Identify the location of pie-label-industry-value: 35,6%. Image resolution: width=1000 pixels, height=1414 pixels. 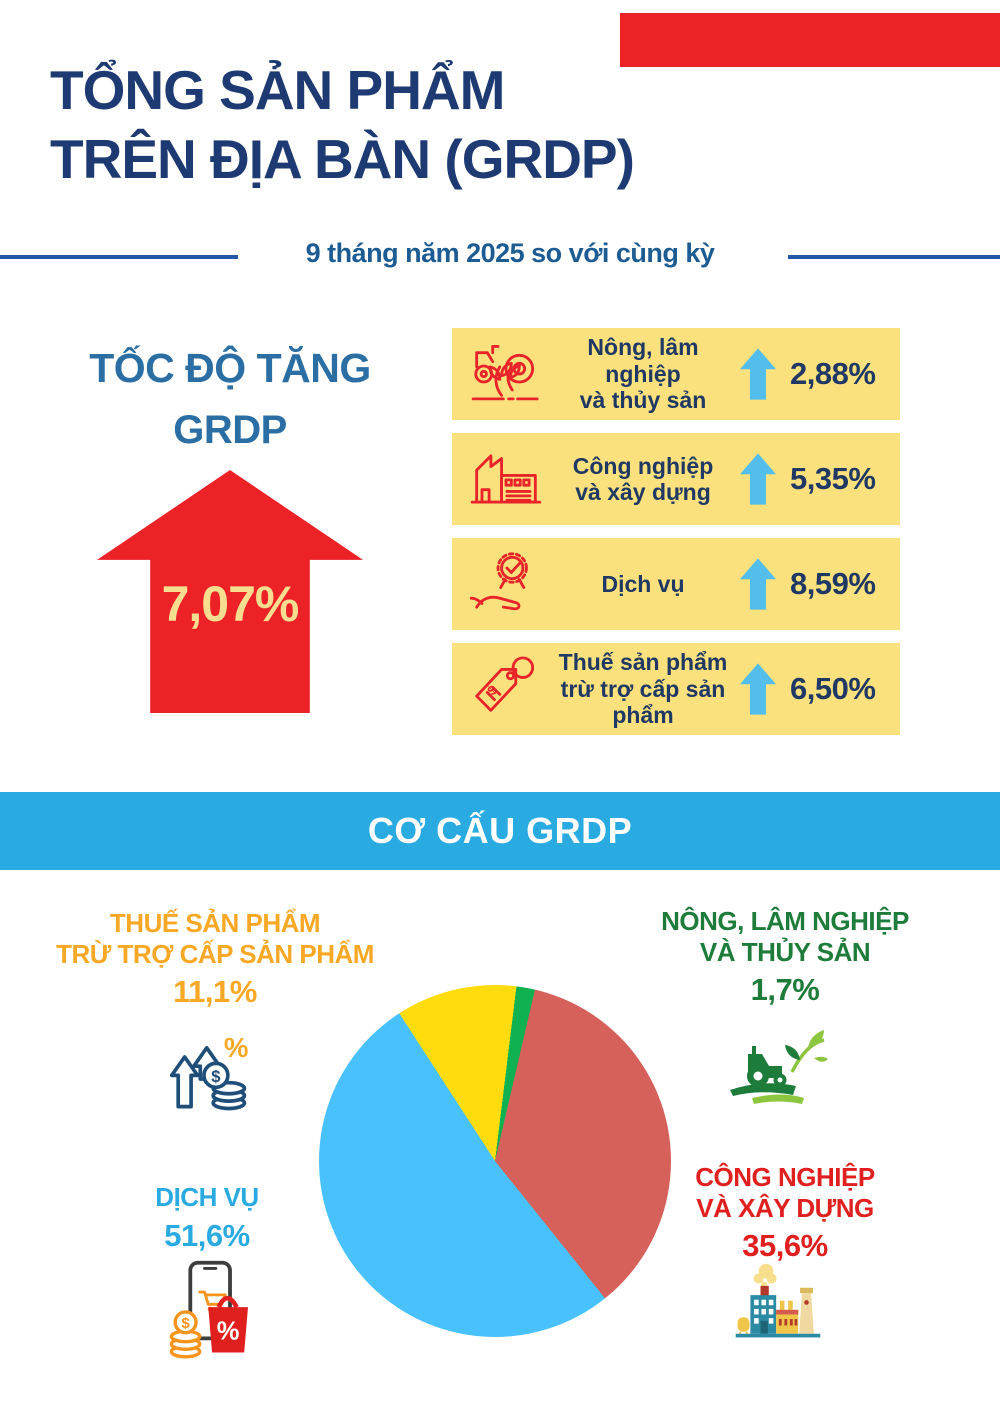
(785, 1246).